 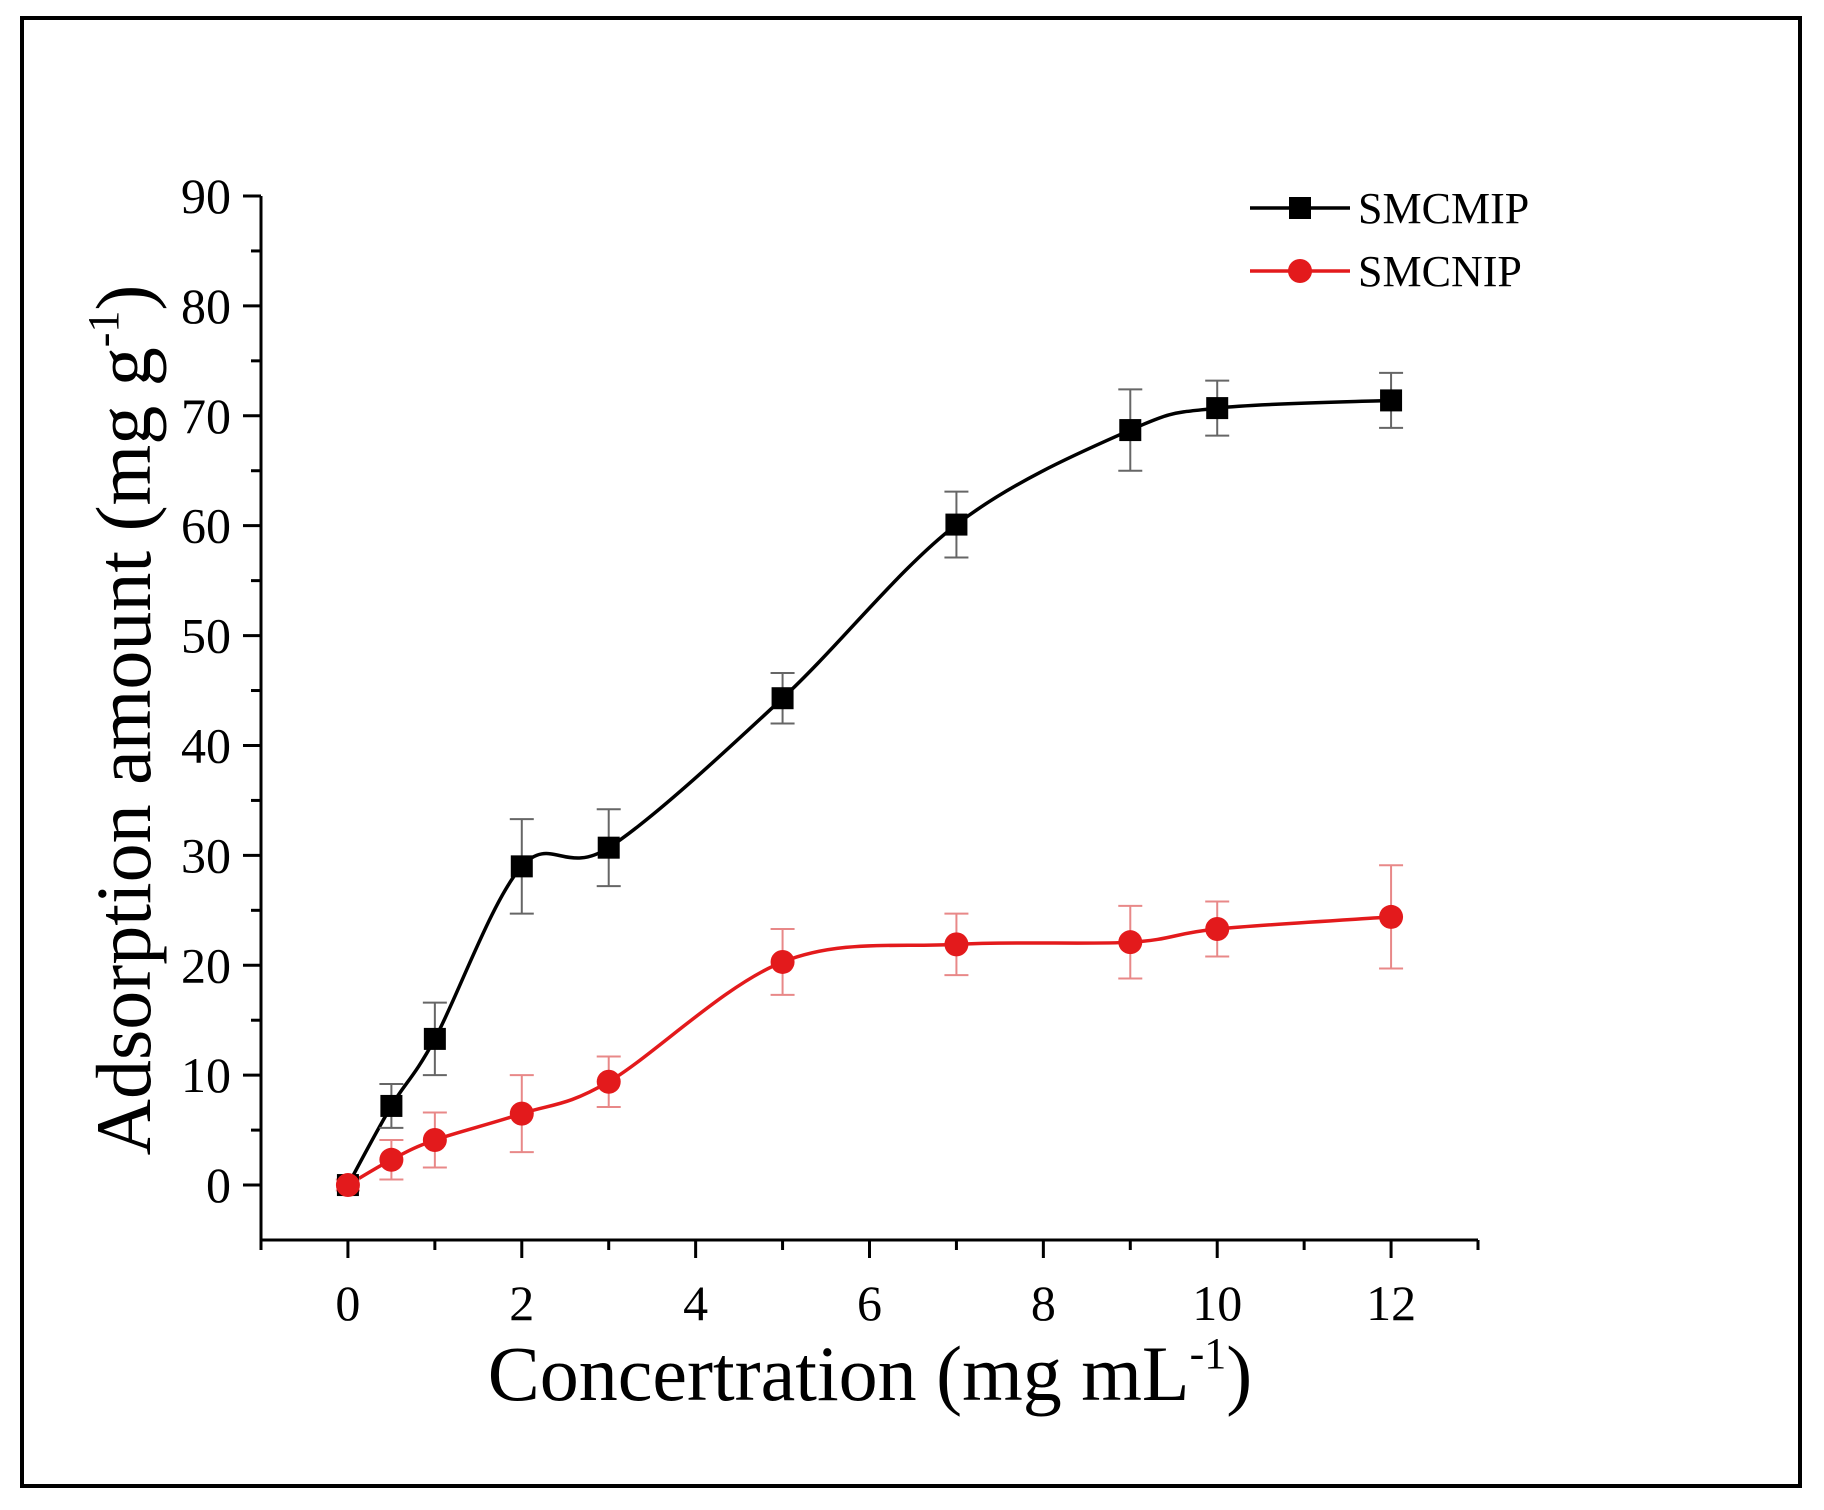 What do you see at coordinates (206, 636) in the screenshot?
I see `y-tick-label: 50` at bounding box center [206, 636].